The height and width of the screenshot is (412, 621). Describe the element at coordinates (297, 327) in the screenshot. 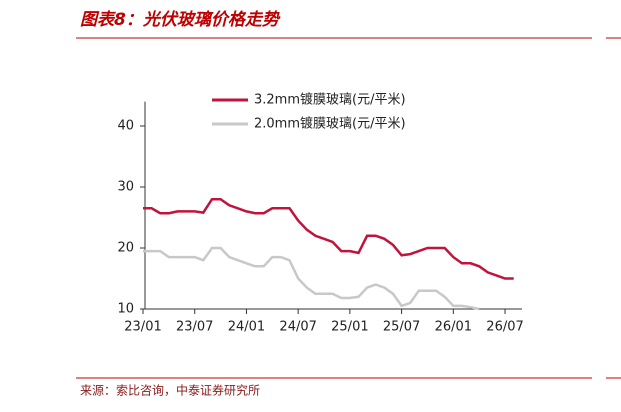

I see `x-tick-label: 24/07` at that location.